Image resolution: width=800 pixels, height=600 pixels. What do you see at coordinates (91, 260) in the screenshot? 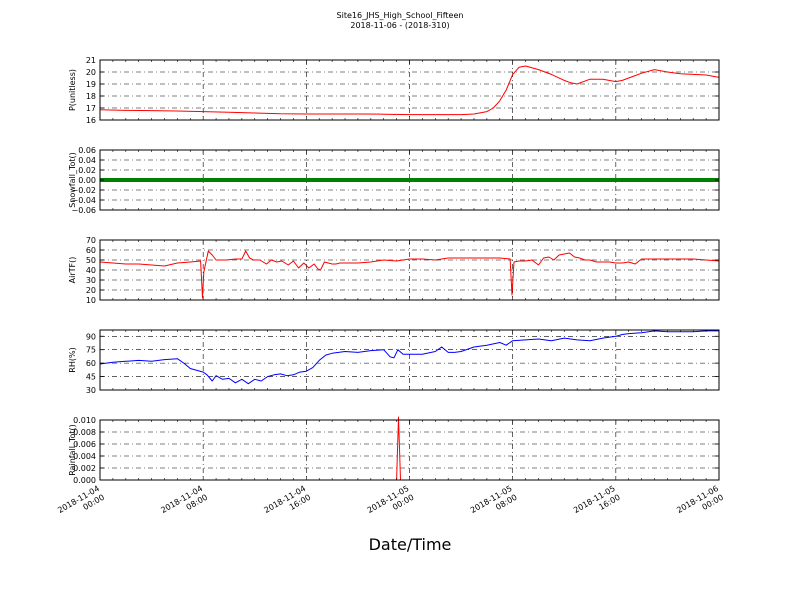
I see `y-tick-label: 50` at bounding box center [91, 260].